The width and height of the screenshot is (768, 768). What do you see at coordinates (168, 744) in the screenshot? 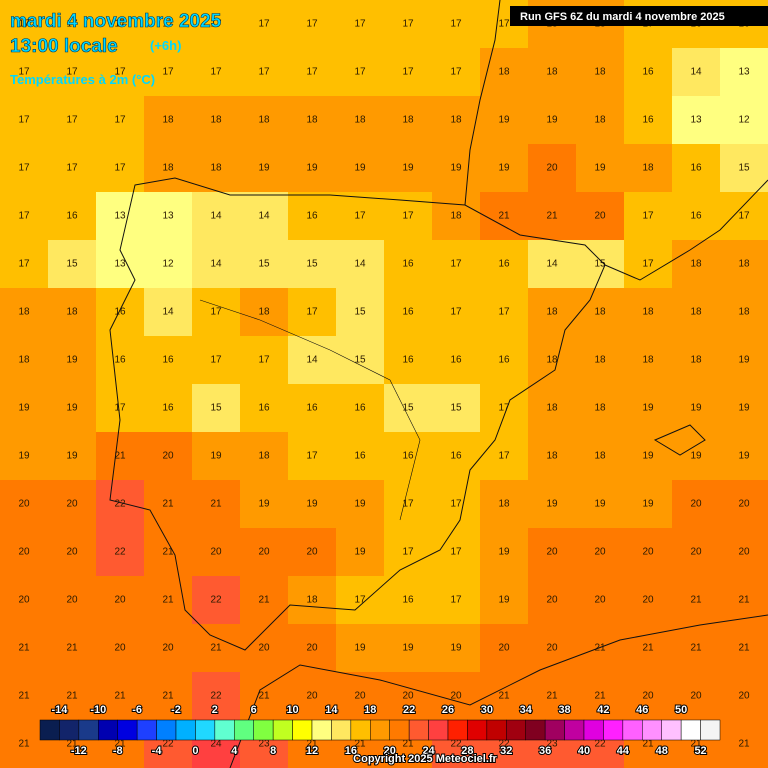
I see `temperature-value: 22` at bounding box center [168, 744].